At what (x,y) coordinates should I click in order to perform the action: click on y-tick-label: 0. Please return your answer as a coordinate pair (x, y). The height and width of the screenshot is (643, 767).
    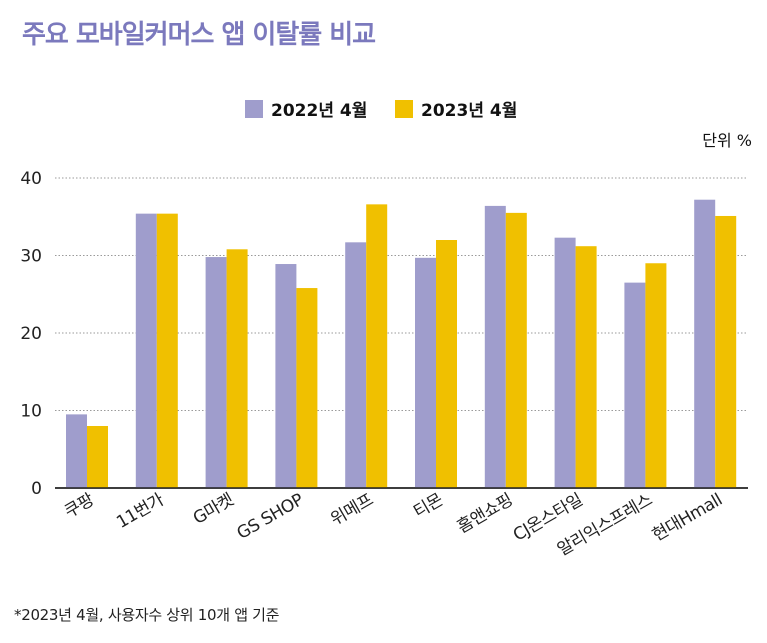
    Looking at the image, I should click on (36, 489).